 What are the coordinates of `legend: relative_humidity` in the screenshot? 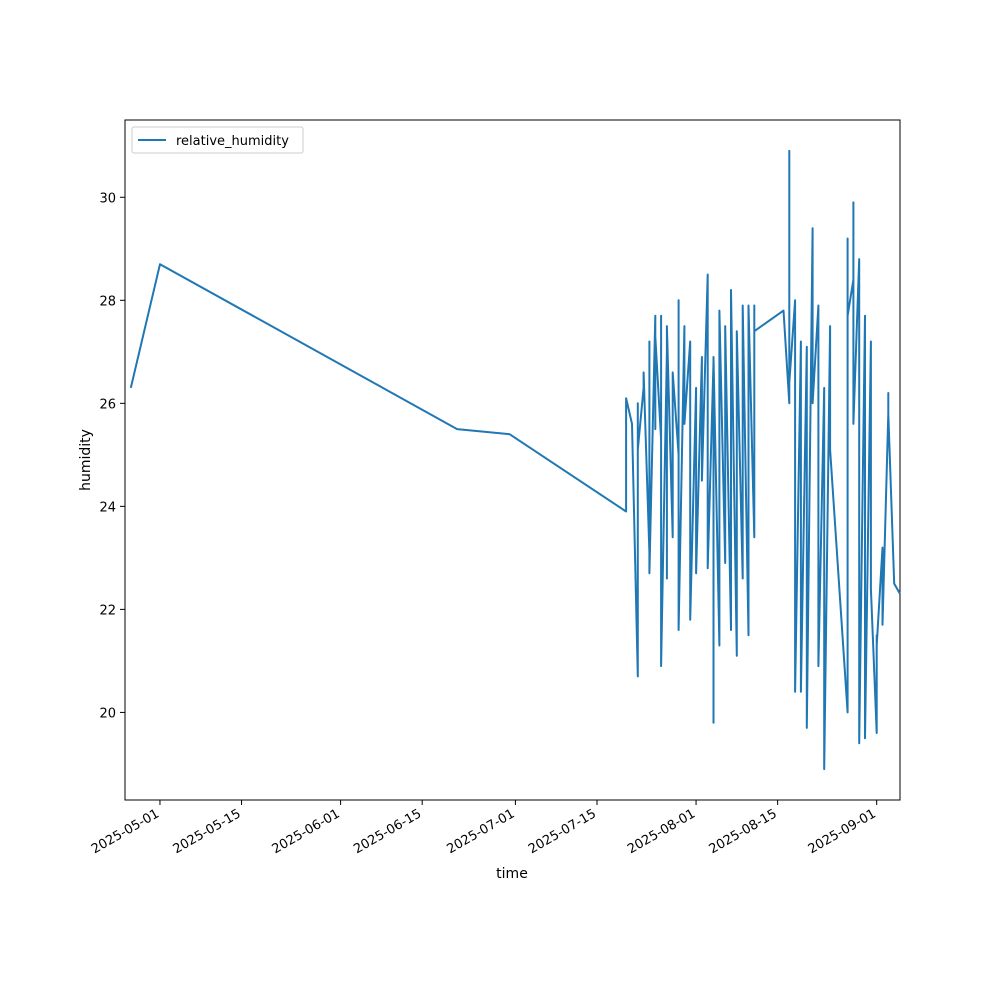 It's located at (217, 140).